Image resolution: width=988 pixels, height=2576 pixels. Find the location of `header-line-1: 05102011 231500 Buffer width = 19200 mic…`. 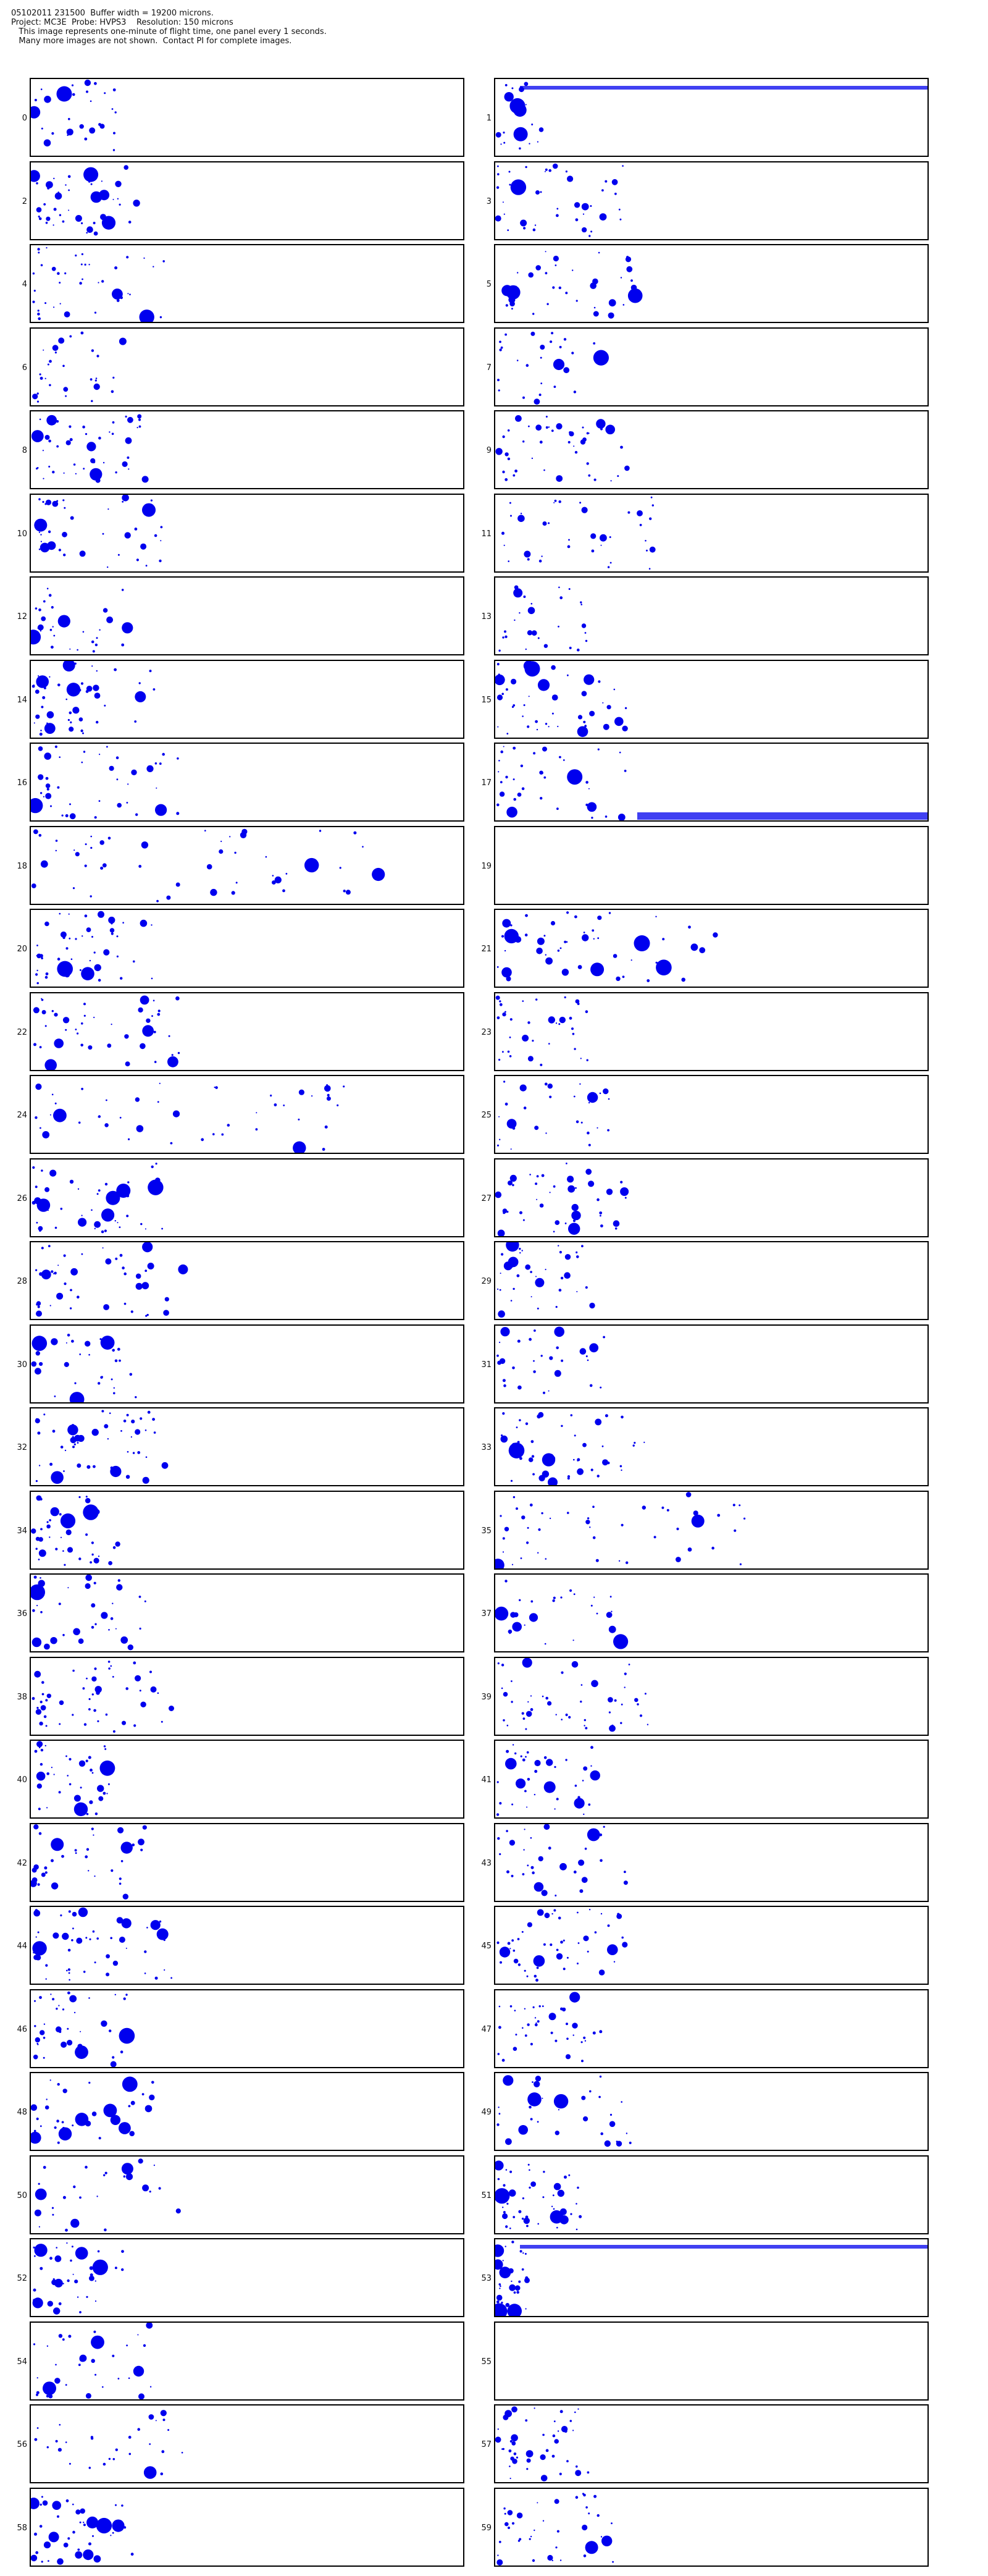

header-line-1: 05102011 231500 Buffer width = 19200 mic… is located at coordinates (112, 13).